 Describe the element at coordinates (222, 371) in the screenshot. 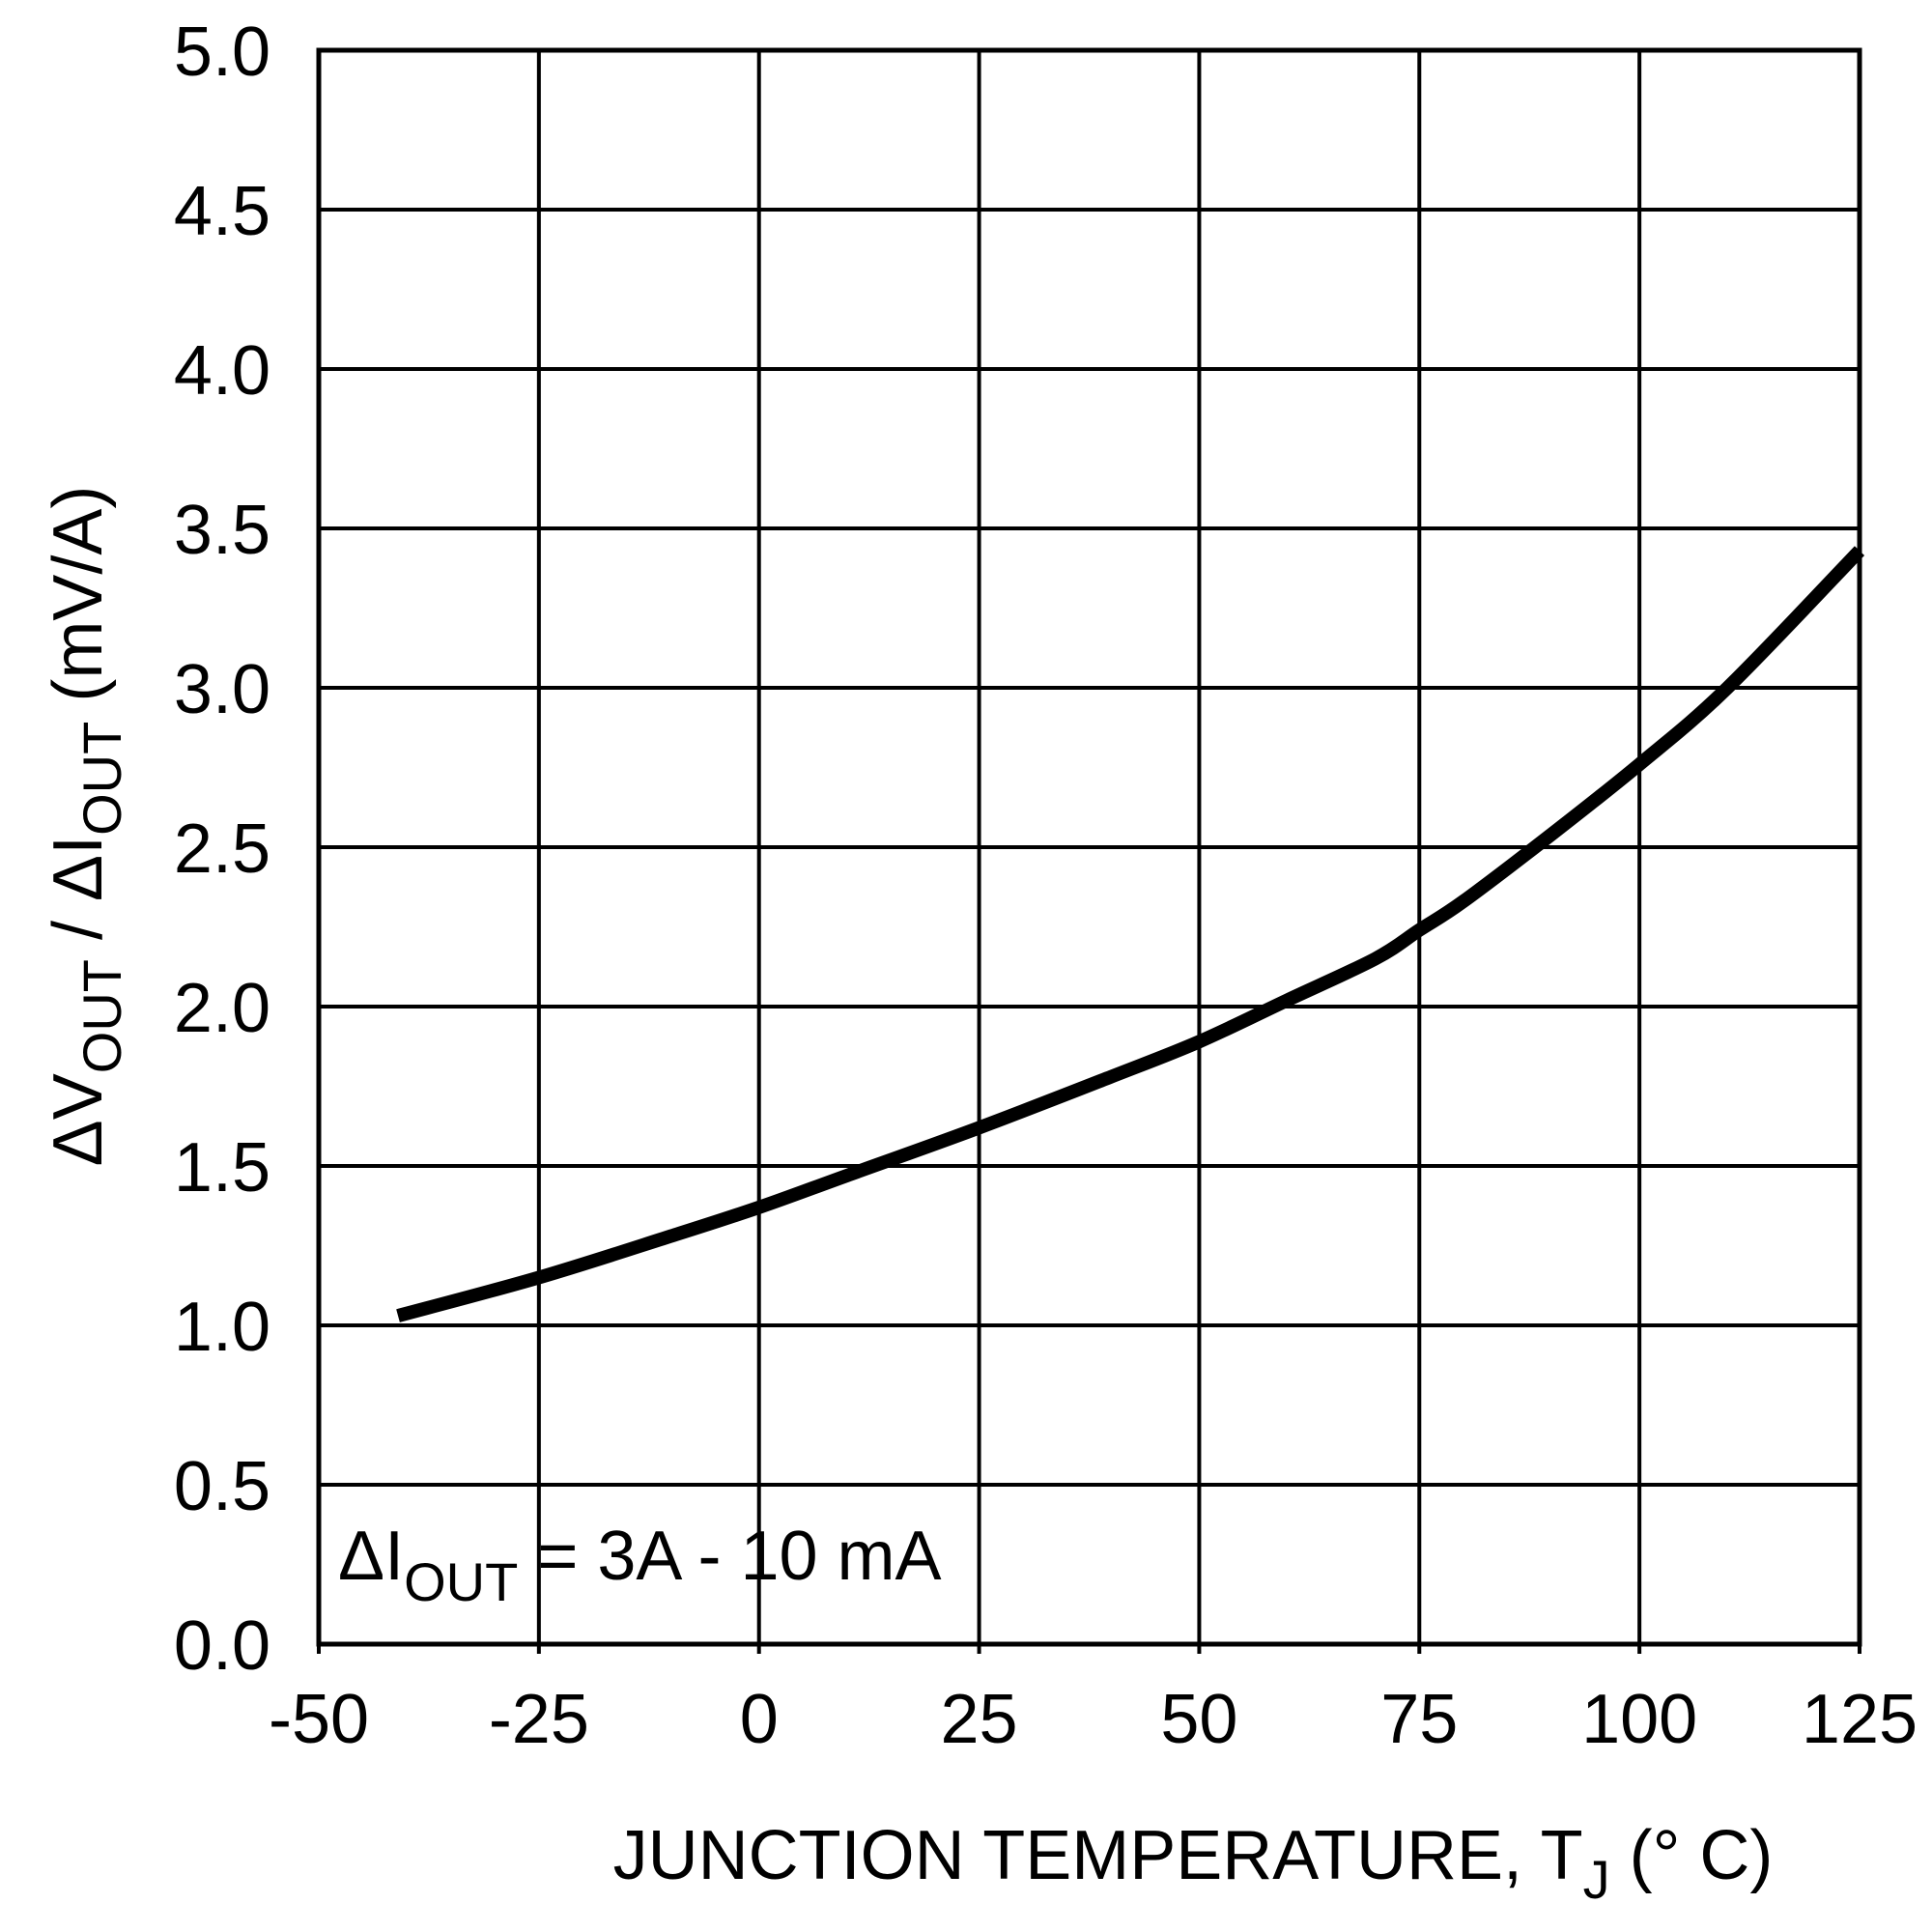

I see `y-tick-label: 4.0` at that location.